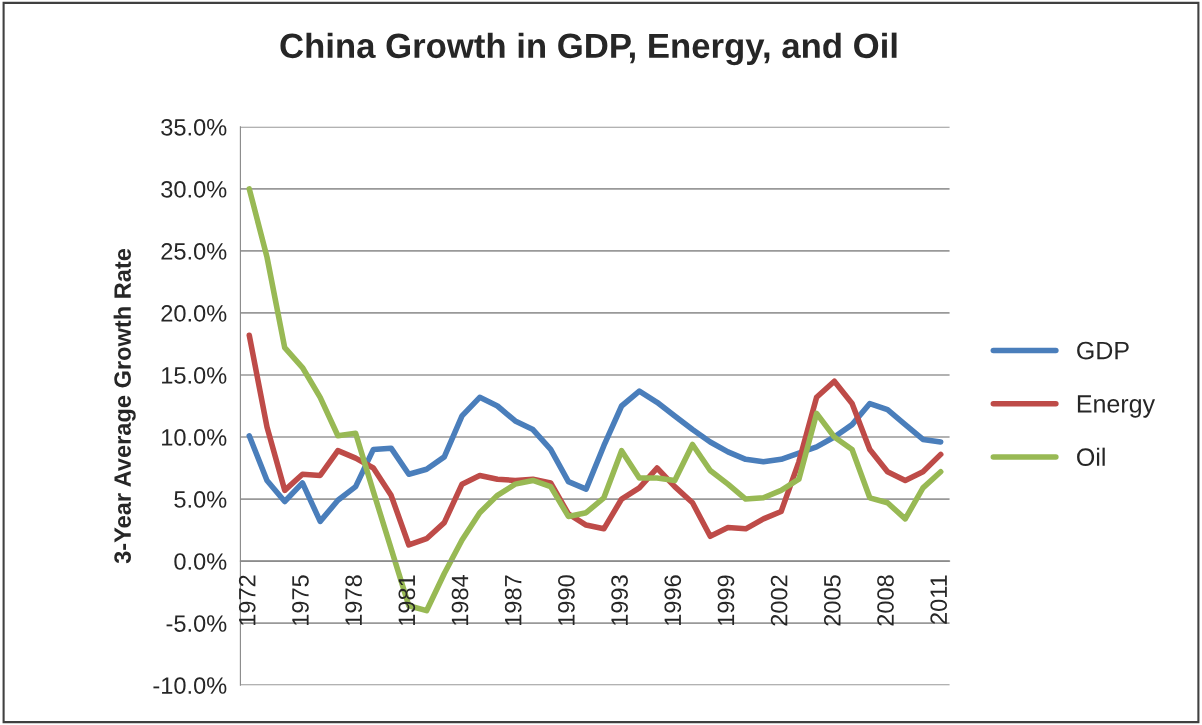  I want to click on x-tick-label: 1981, so click(407, 600).